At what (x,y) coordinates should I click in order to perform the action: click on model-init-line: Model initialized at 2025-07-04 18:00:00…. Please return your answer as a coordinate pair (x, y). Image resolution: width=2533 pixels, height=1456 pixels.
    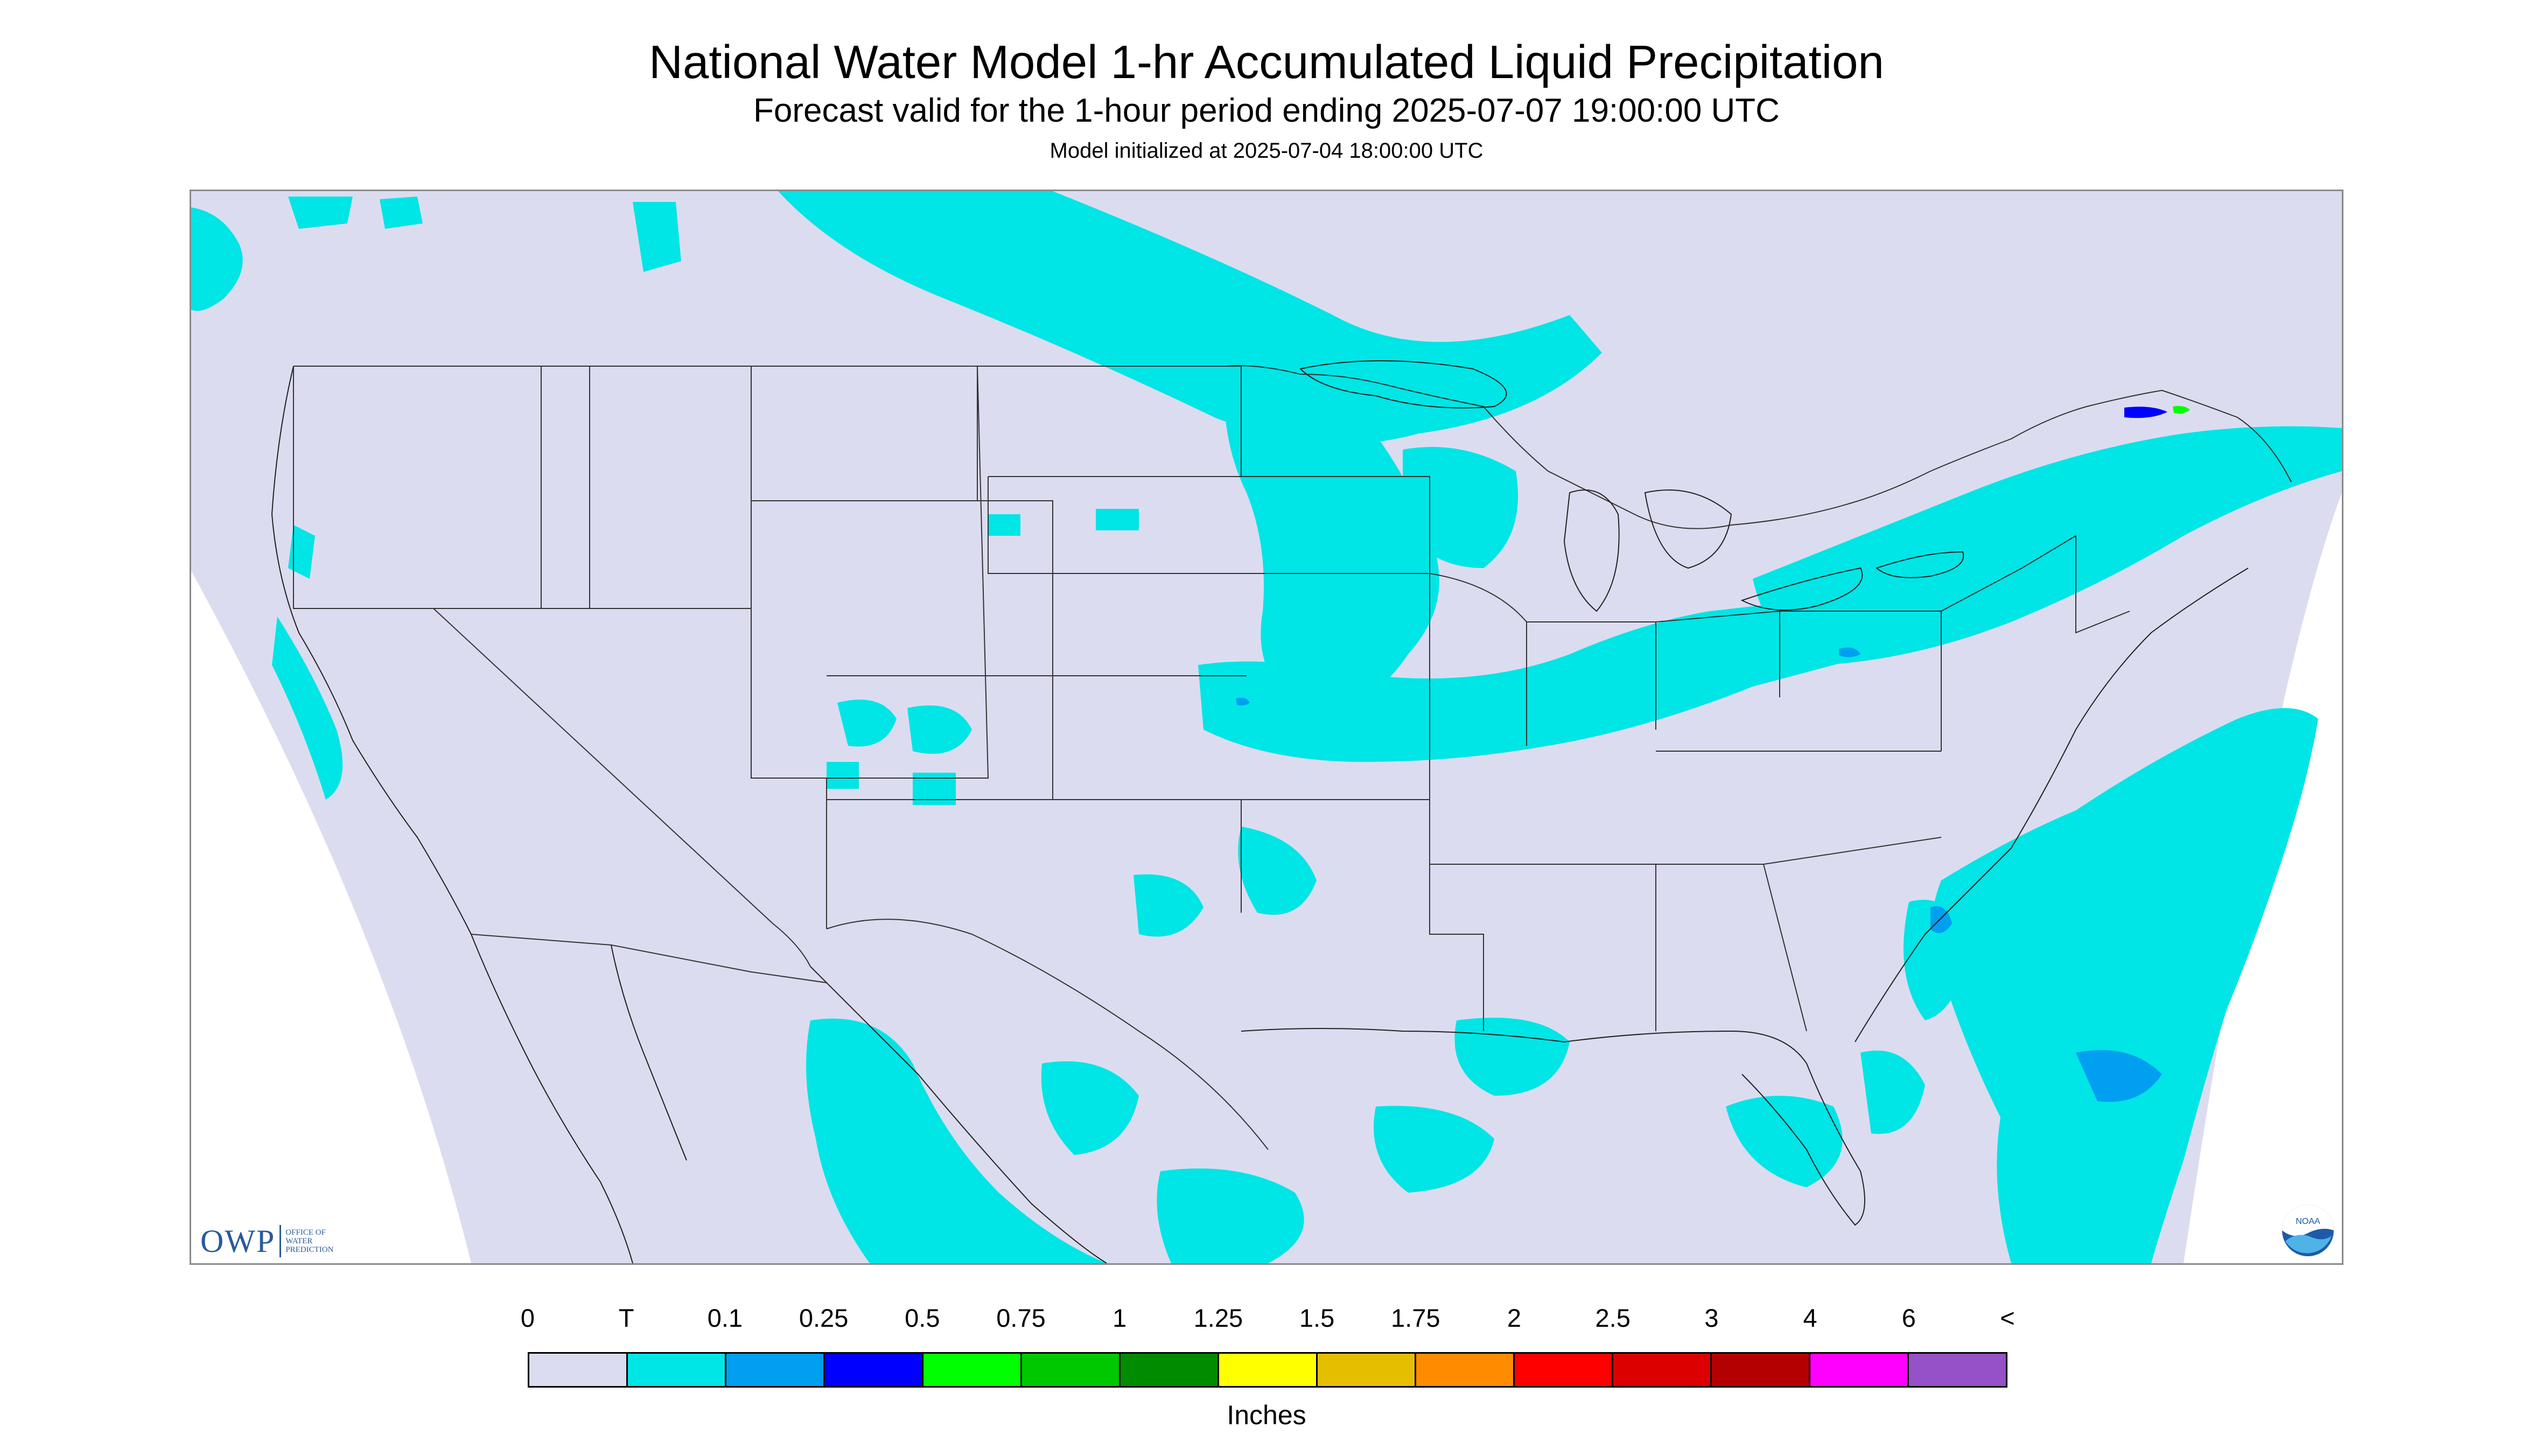
    Looking at the image, I should click on (1266, 151).